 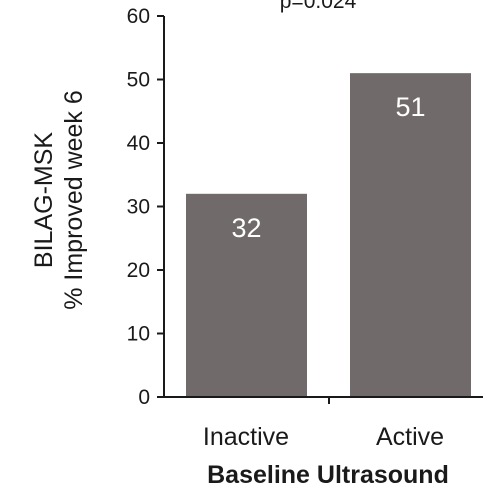 I want to click on x-axis-categories: Inactive Active, so click(x=323, y=437).